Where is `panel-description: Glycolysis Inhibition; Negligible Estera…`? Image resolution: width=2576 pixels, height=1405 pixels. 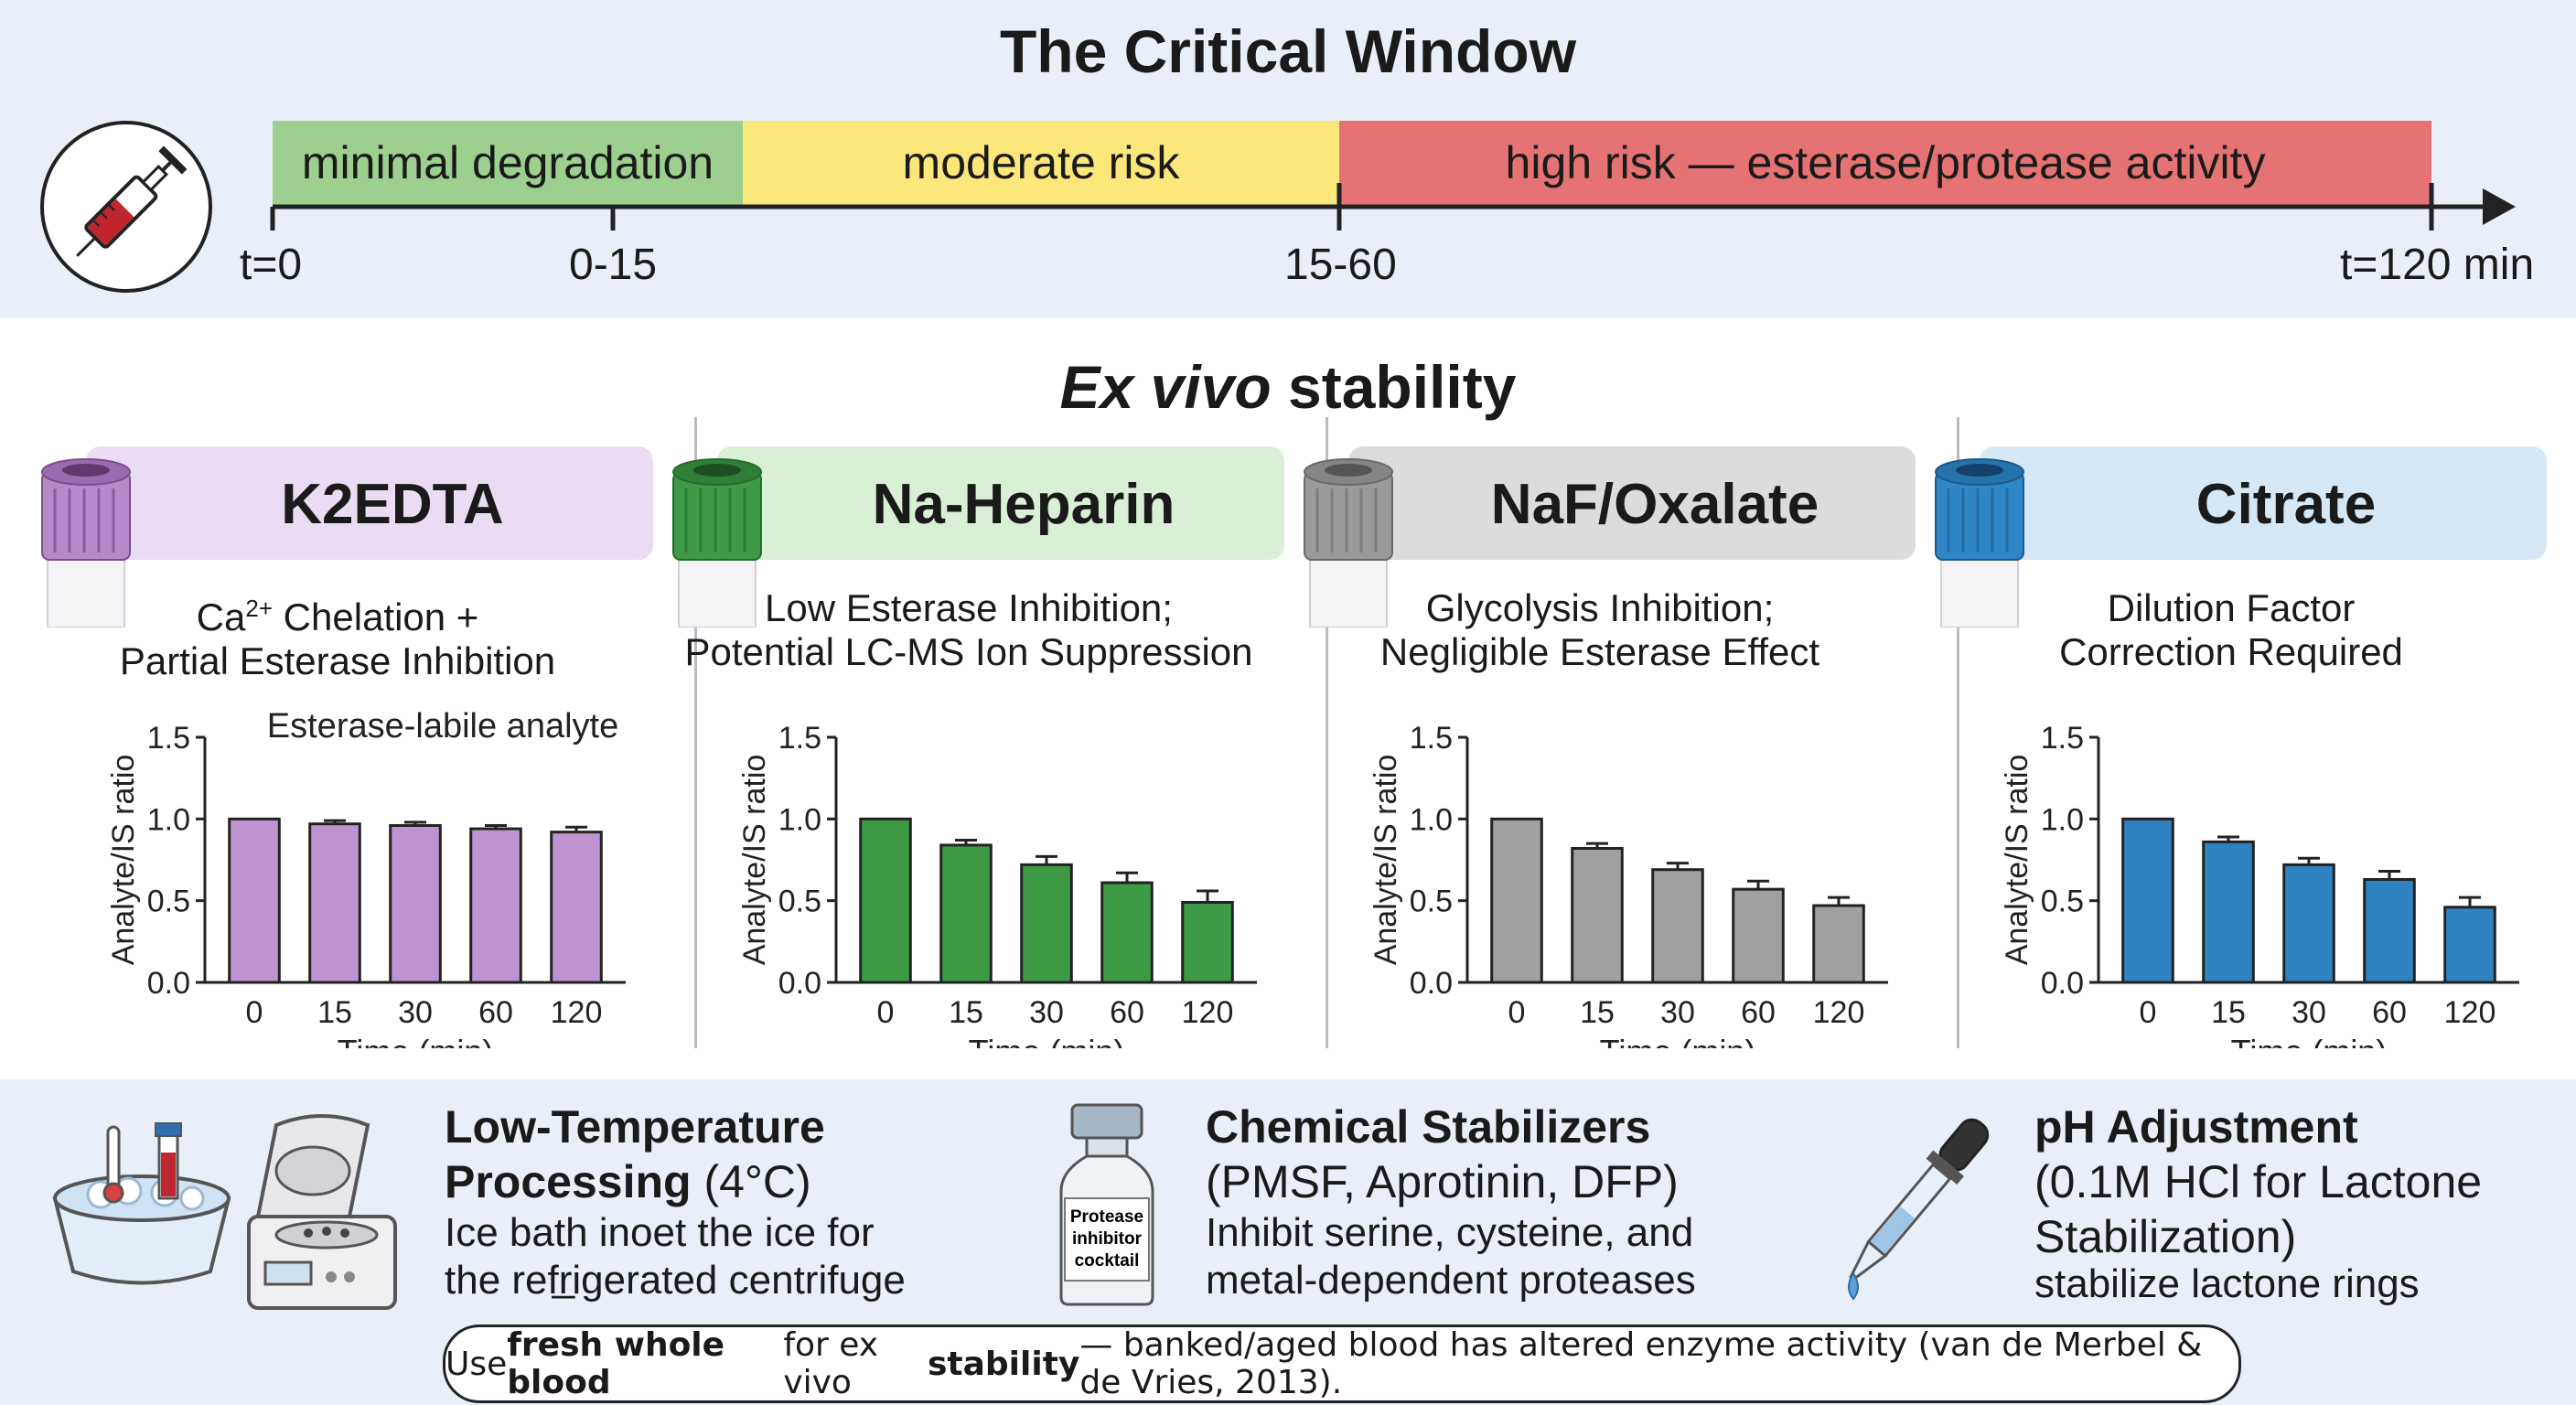 panel-description: Glycolysis Inhibition; Negligible Estera… is located at coordinates (1600, 629).